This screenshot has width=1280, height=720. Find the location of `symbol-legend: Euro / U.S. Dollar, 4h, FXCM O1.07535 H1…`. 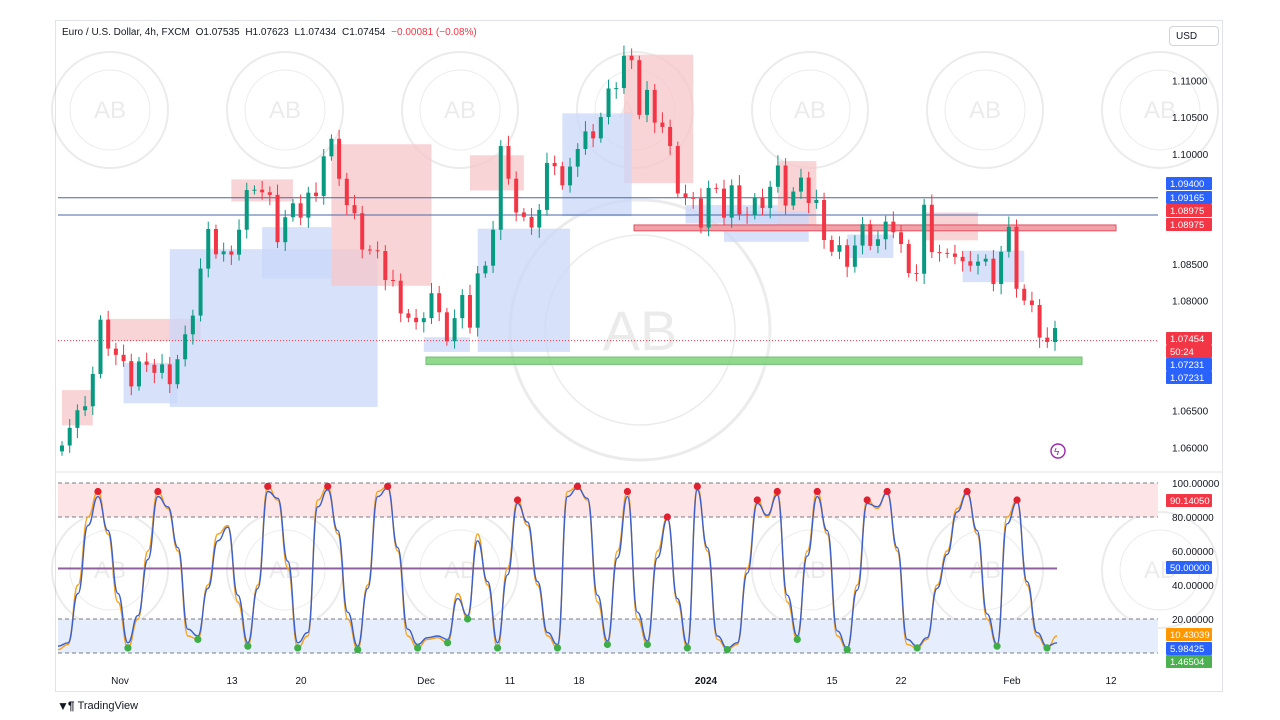

symbol-legend: Euro / U.S. Dollar, 4h, FXCM O1.07535 H1… is located at coordinates (271, 32).